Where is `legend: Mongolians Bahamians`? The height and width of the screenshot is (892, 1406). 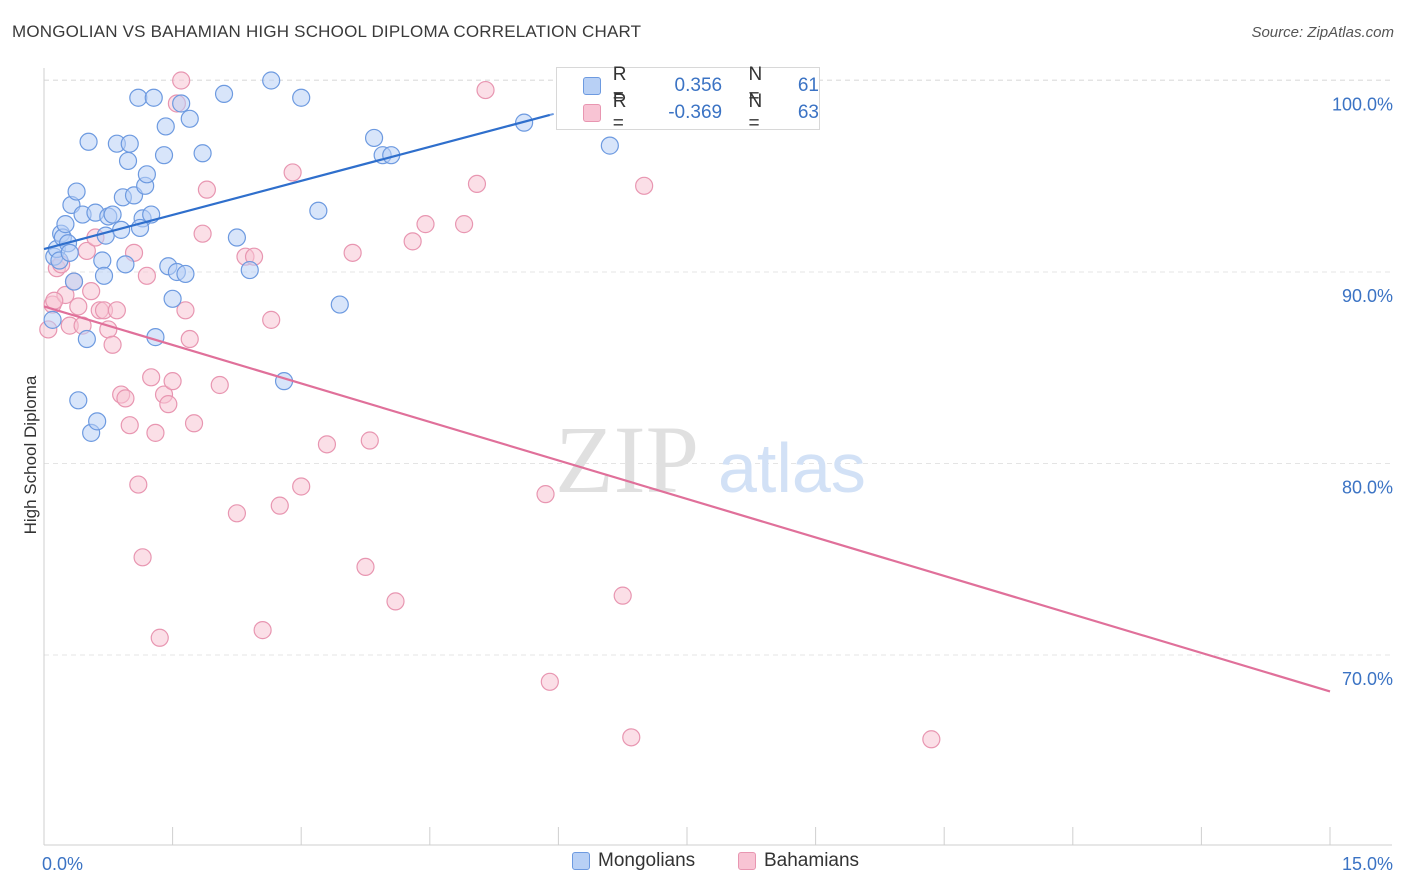
legend: Mongolians Bahamians is located at coordinates (703, 865).